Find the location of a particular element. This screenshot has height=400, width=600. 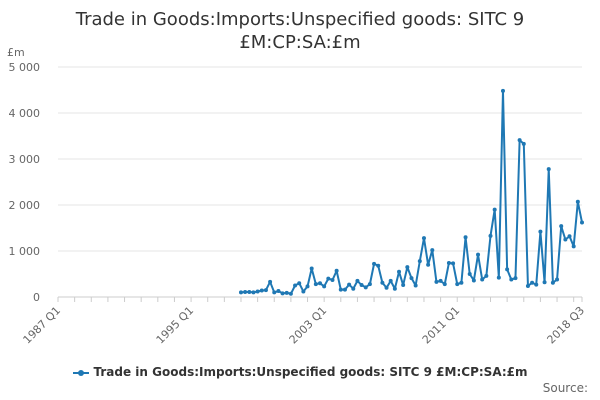

x-axis: 1987 Q1 1995 Q1 2003 Q1 2011 Q1 2018 Q3 is located at coordinates (304, 321).